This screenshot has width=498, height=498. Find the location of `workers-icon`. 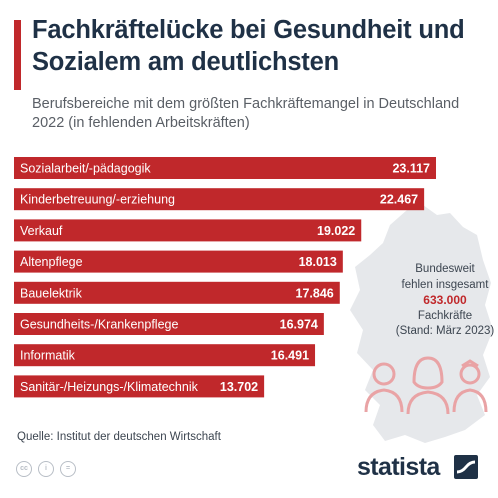

workers-icon is located at coordinates (426, 385).